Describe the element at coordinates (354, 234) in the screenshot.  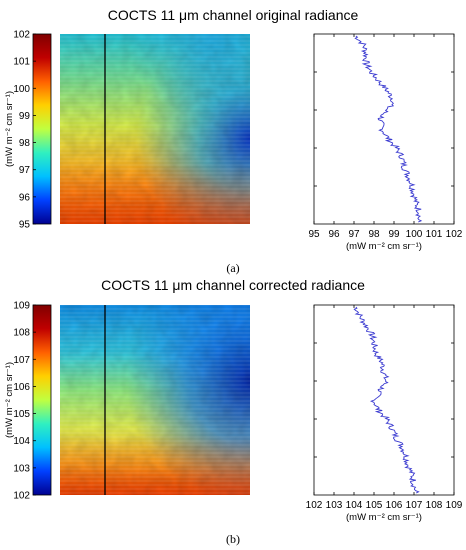
I see `profile-xtick-label: 97` at that location.